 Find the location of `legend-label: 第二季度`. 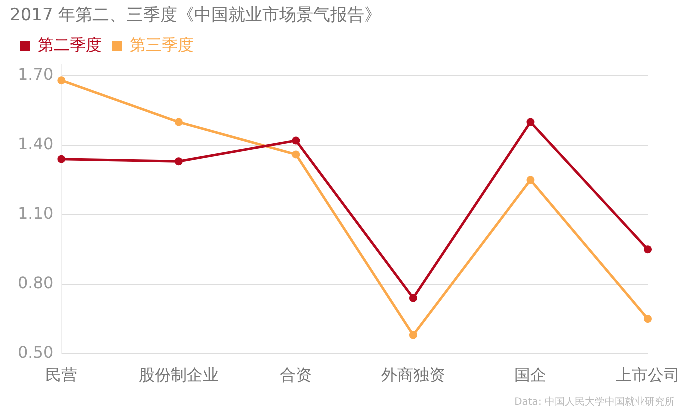

legend-label: 第二季度 is located at coordinates (70, 45).